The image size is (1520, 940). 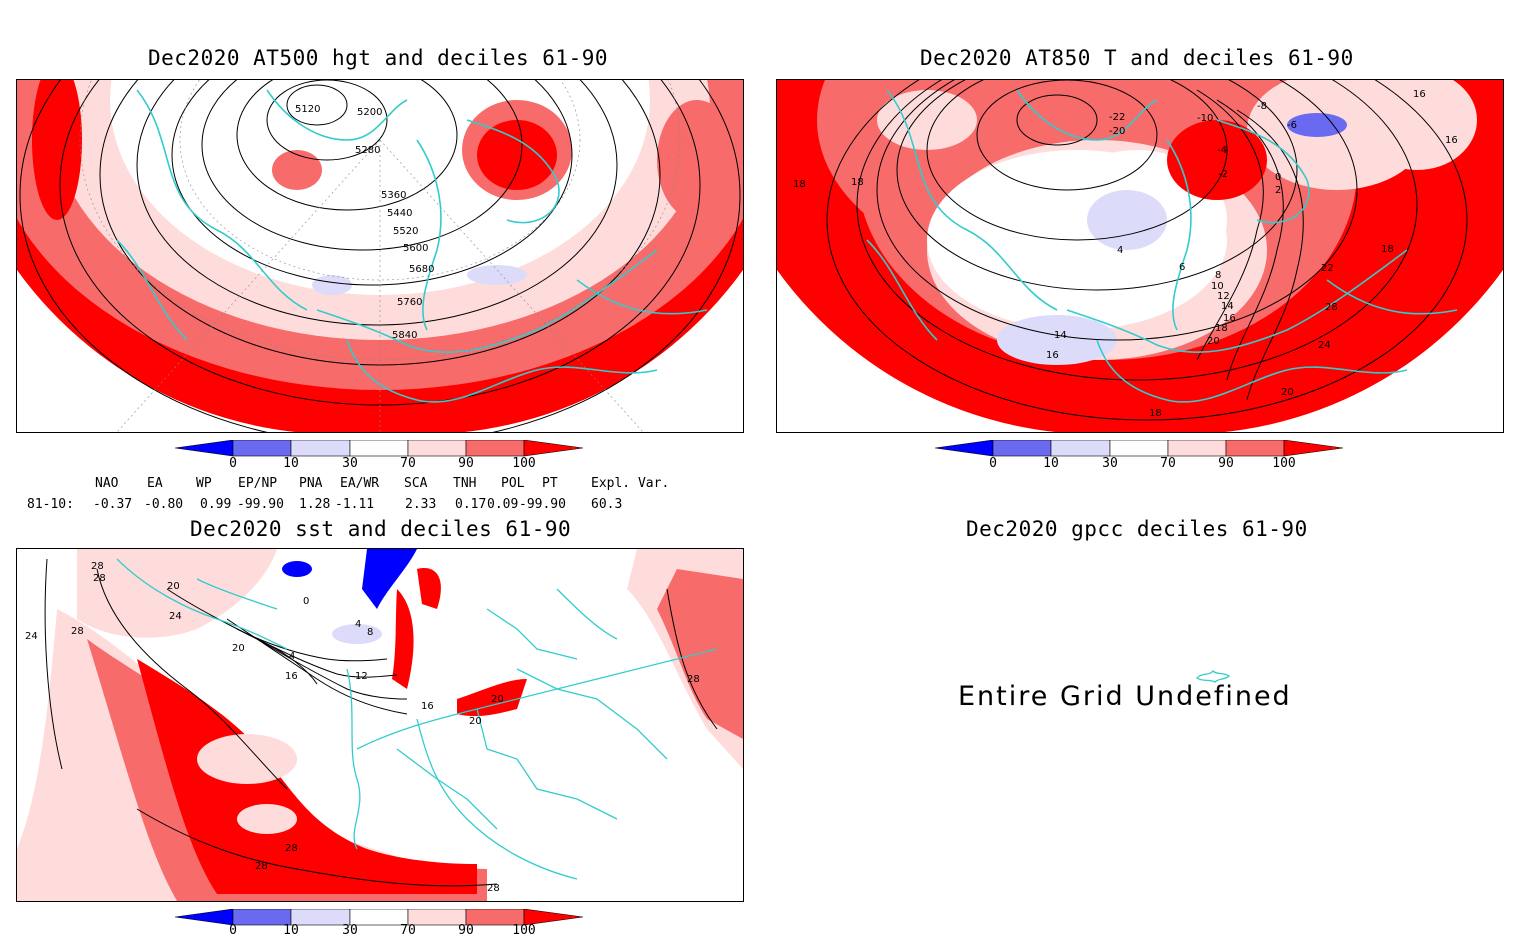 What do you see at coordinates (1278, 190) in the screenshot?
I see `contour-label: 2` at bounding box center [1278, 190].